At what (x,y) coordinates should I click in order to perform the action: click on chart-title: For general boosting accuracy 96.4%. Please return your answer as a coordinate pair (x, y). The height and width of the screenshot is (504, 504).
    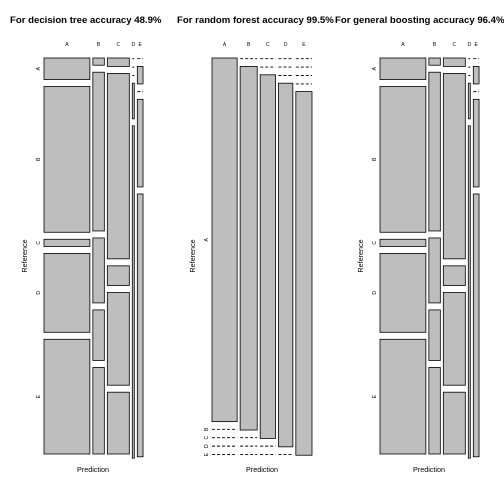
    Looking at the image, I should click on (419, 20).